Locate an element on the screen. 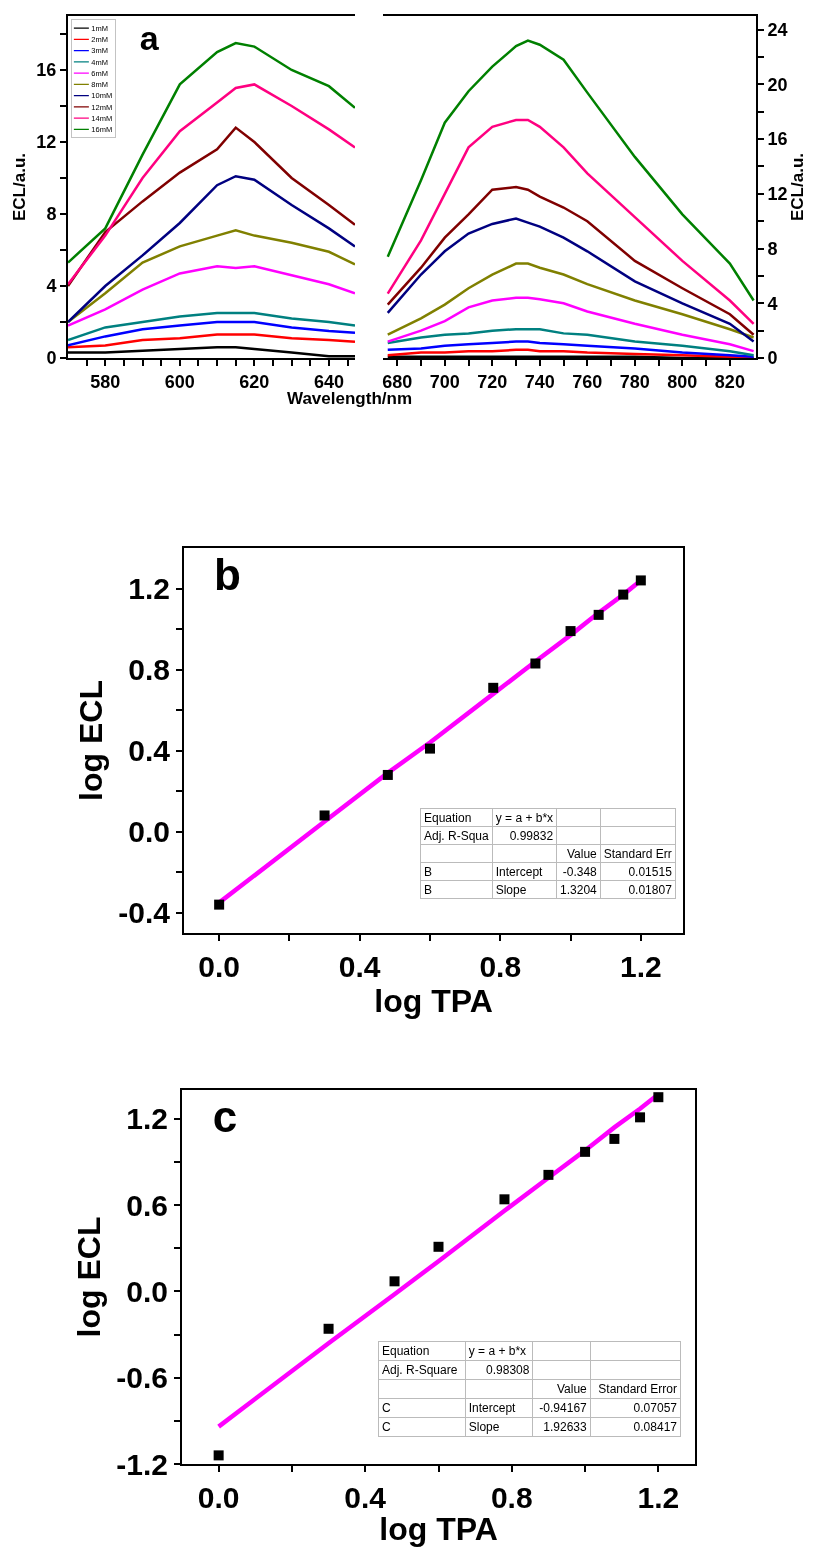  y-tick-label: -0.4 is located at coordinates (144, 913).